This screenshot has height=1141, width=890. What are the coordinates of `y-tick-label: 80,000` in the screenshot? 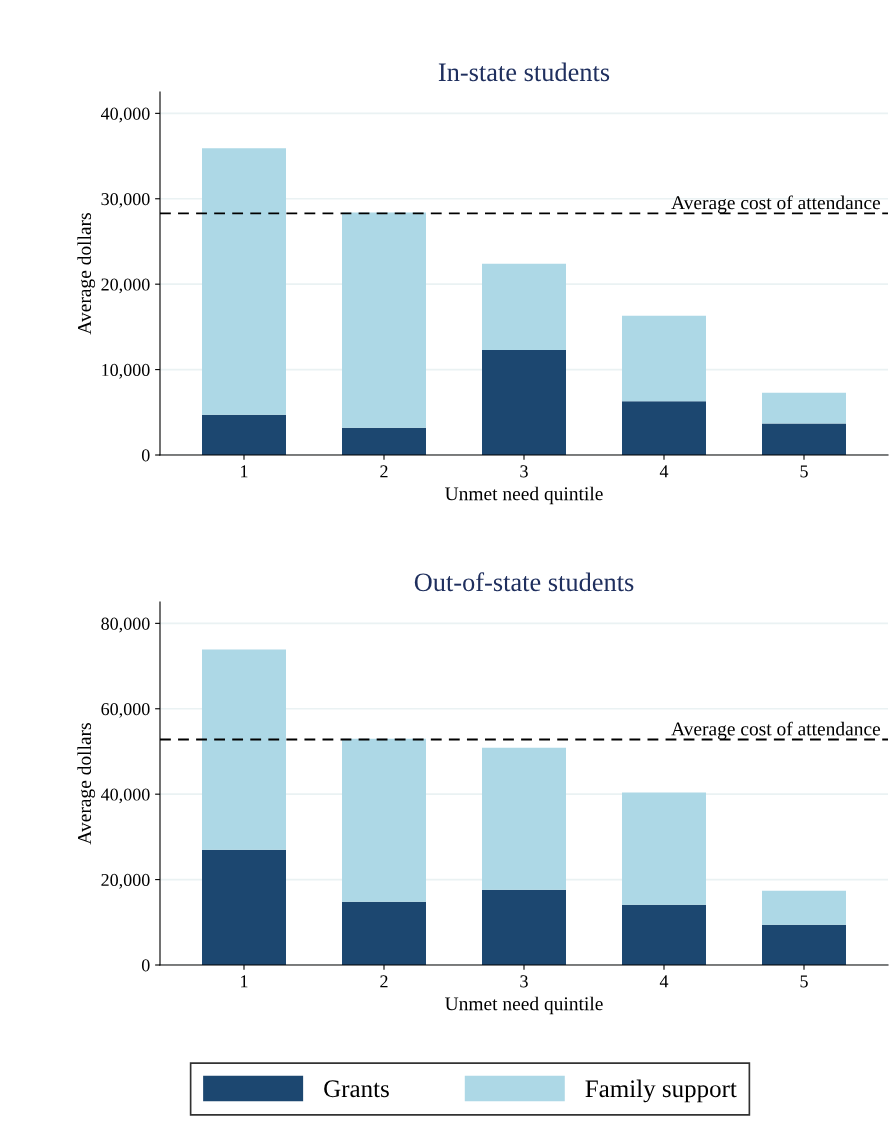 It's located at (125, 625).